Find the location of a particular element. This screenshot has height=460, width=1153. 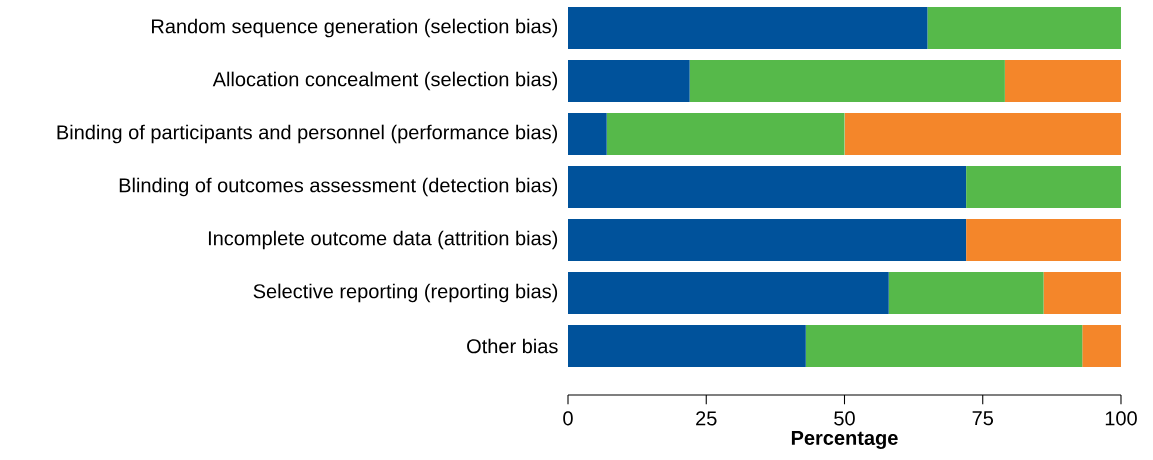

y-tick-label: Random sequence generation (selection bias) is located at coordinates (355, 28).